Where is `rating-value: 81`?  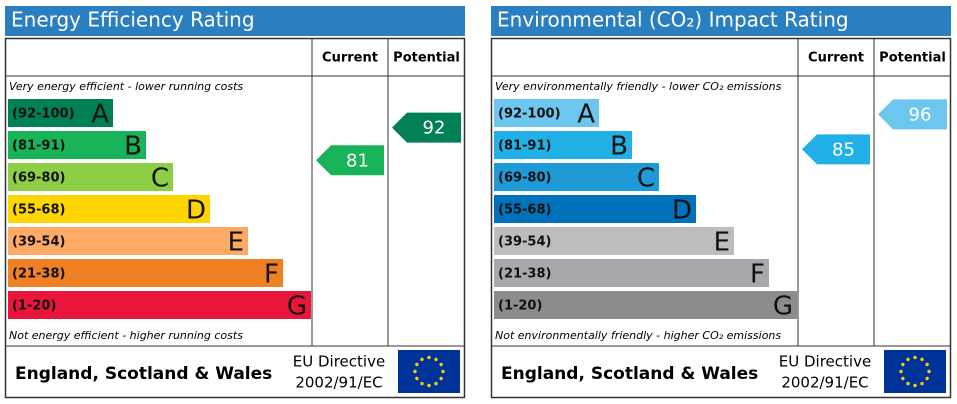 rating-value: 81 is located at coordinates (357, 160).